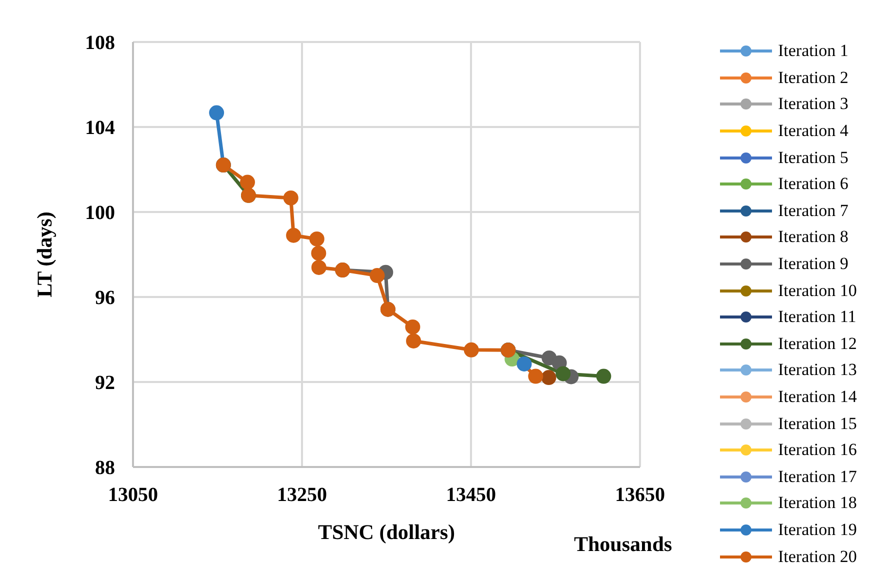  Describe the element at coordinates (817, 424) in the screenshot. I see `legend-label: Iteration 15` at that location.